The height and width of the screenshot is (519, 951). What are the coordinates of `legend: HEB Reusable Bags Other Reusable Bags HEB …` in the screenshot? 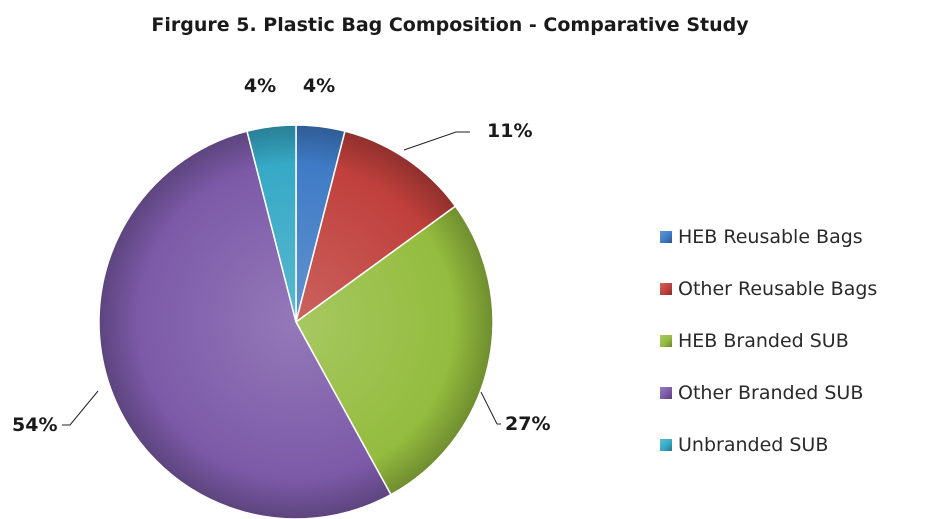 It's located at (768, 341).